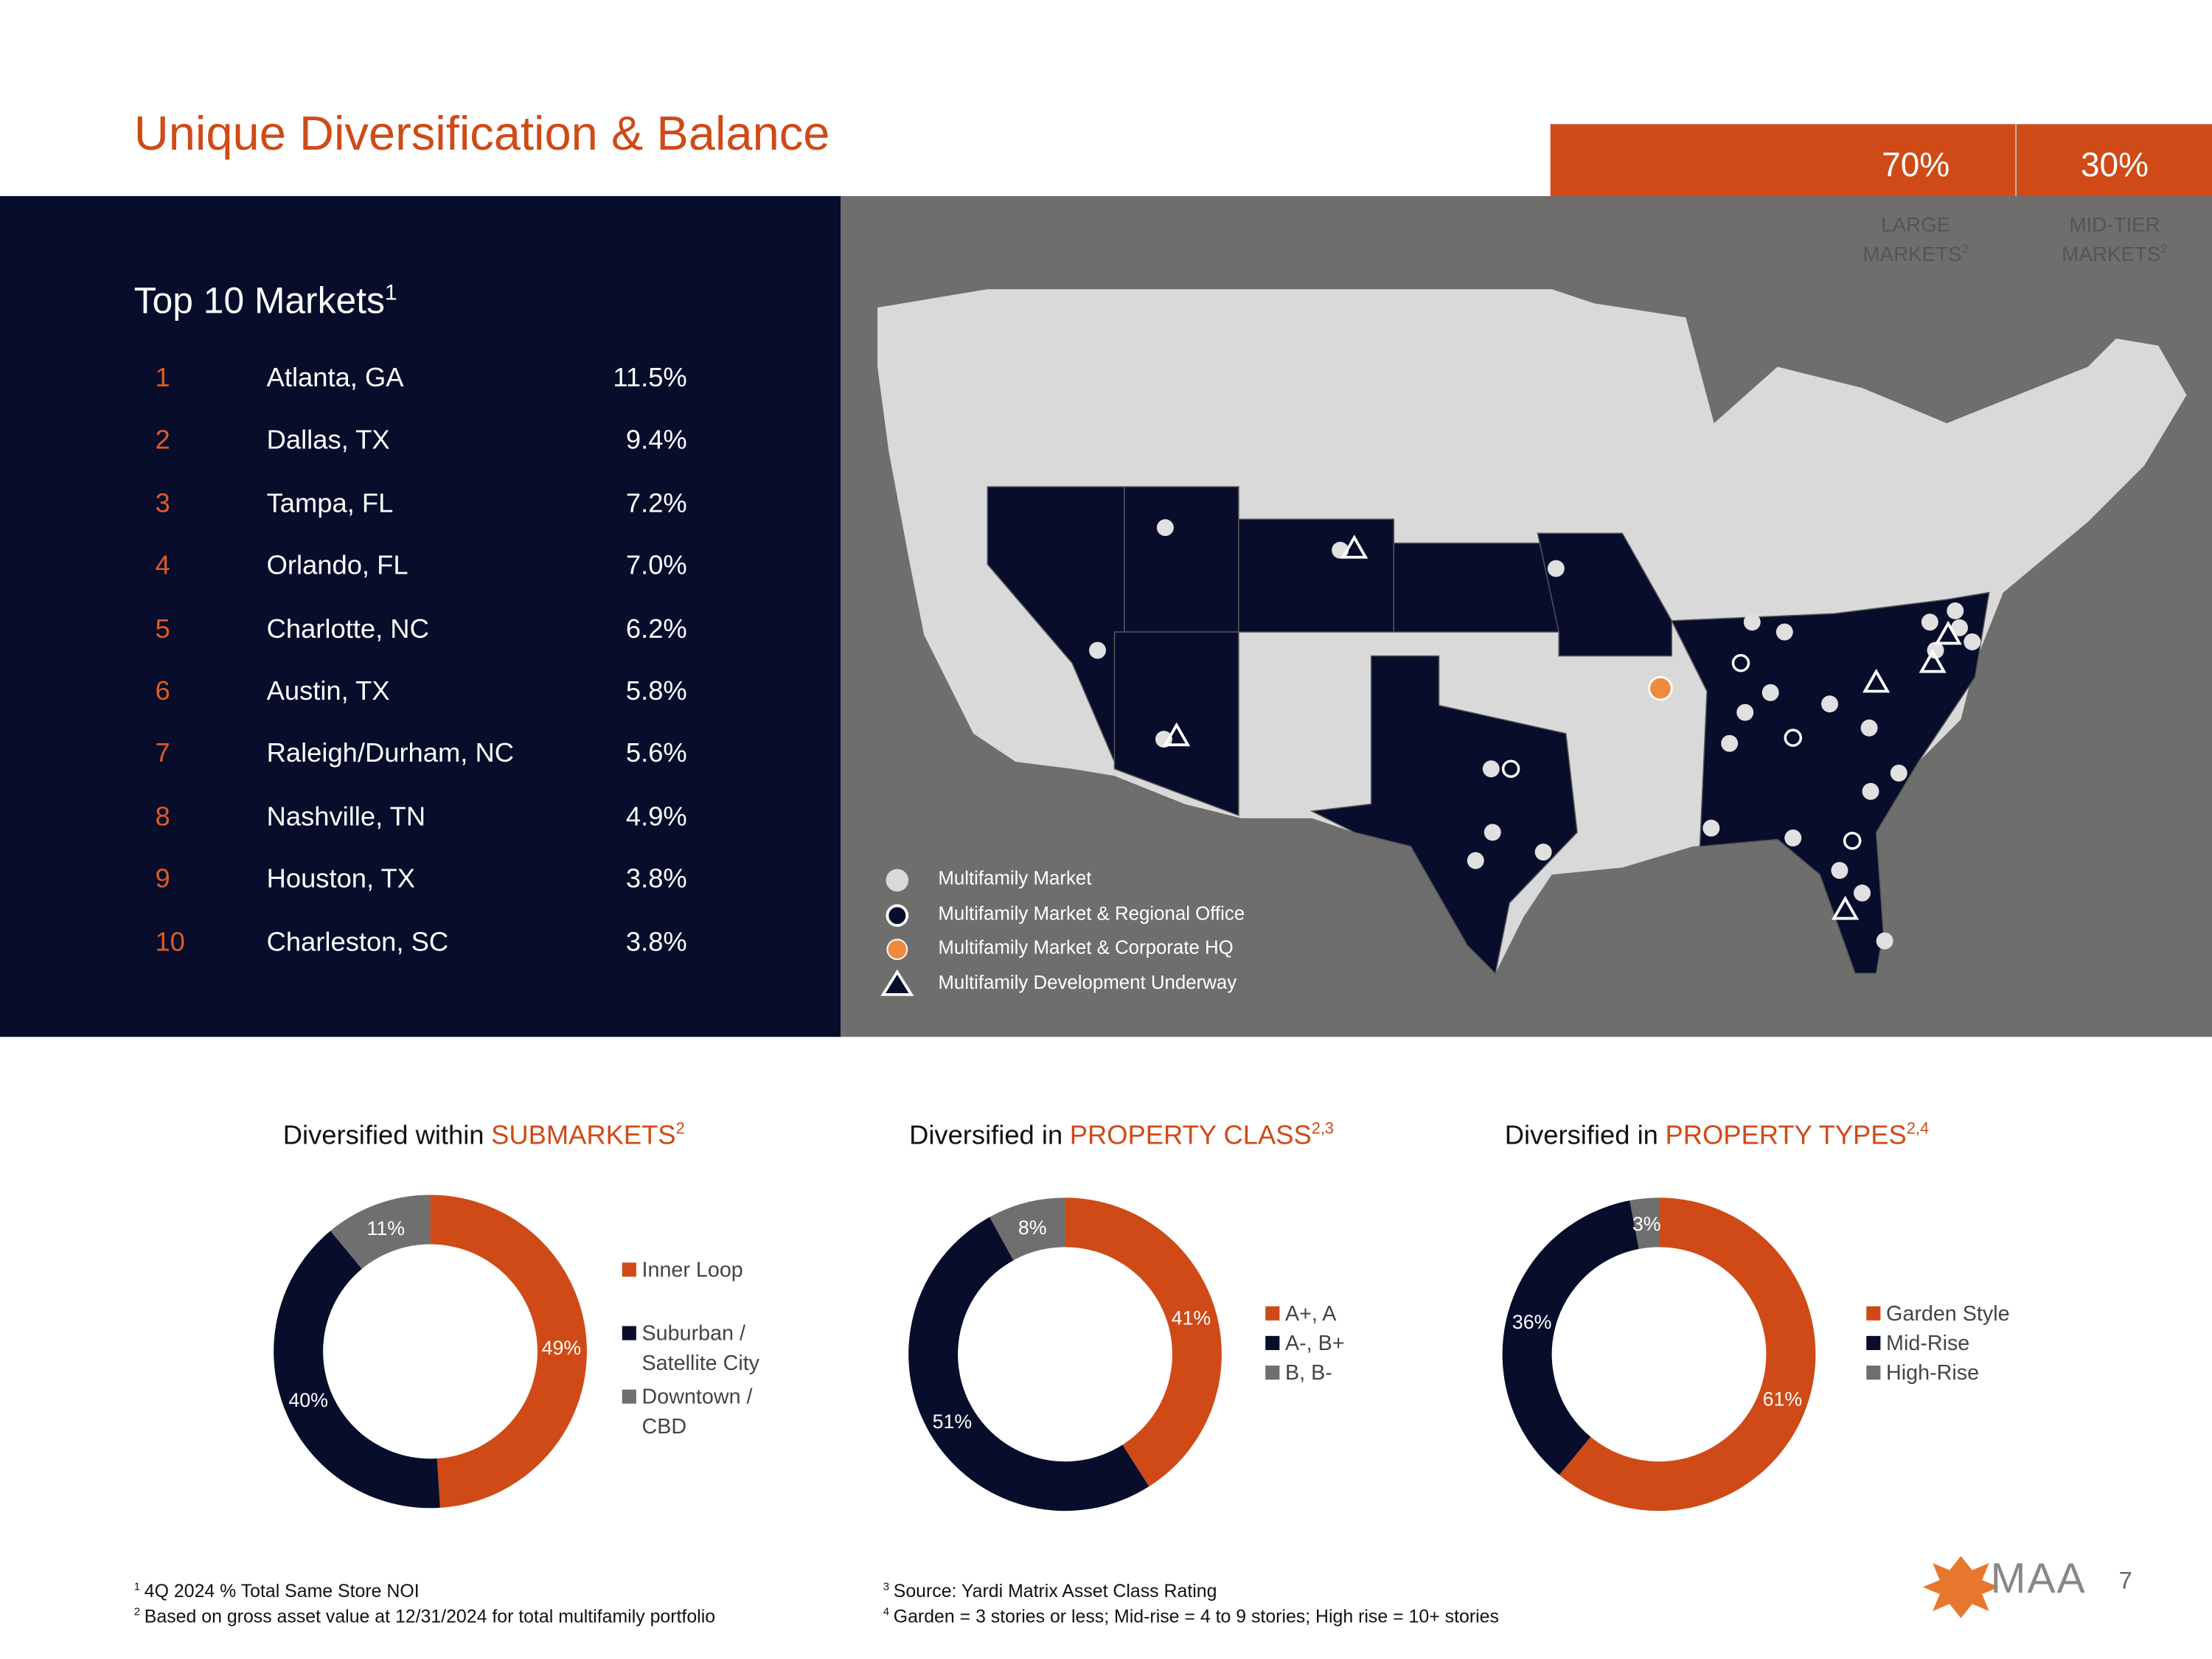 This screenshot has height=1659, width=2212. Describe the element at coordinates (162, 880) in the screenshot. I see `market-rank: 9` at that location.